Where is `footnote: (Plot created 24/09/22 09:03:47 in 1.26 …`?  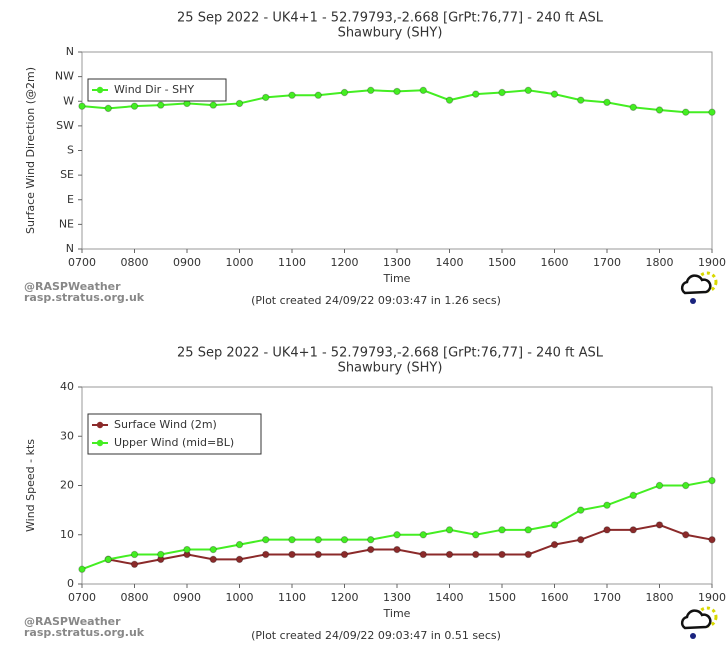 footnote: (Plot created 24/09/22 09:03:47 in 1.26 … is located at coordinates (376, 300).